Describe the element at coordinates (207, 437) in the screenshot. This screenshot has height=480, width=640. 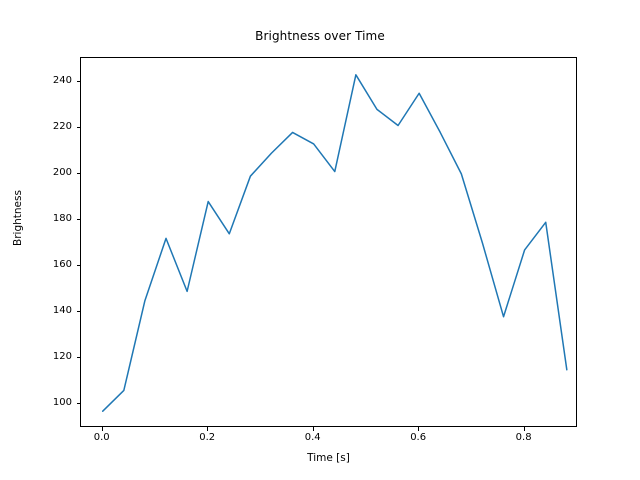
I see `x-tick-label: 0.2` at that location.